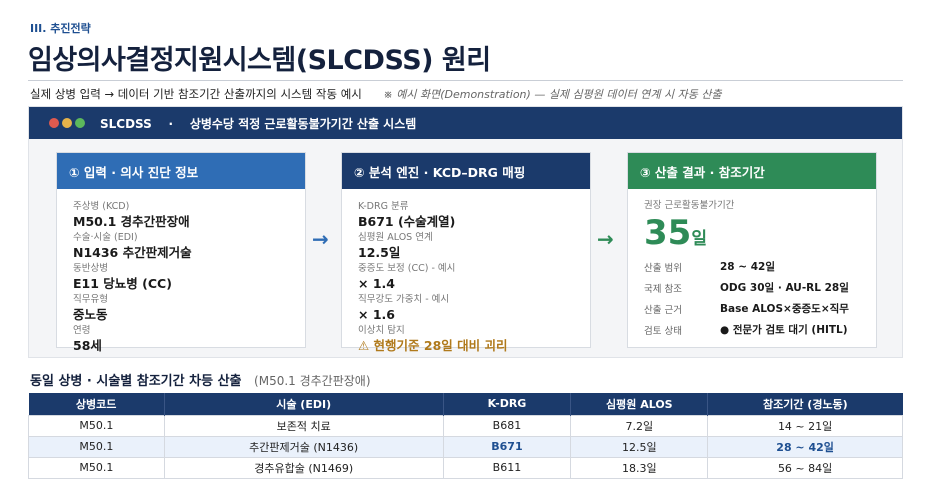 The height and width of the screenshot is (483, 931). Describe the element at coordinates (303, 123) in the screenshot. I see `system-description: 상병수당 적정 근로활동불가기간 산출 시스템` at that location.